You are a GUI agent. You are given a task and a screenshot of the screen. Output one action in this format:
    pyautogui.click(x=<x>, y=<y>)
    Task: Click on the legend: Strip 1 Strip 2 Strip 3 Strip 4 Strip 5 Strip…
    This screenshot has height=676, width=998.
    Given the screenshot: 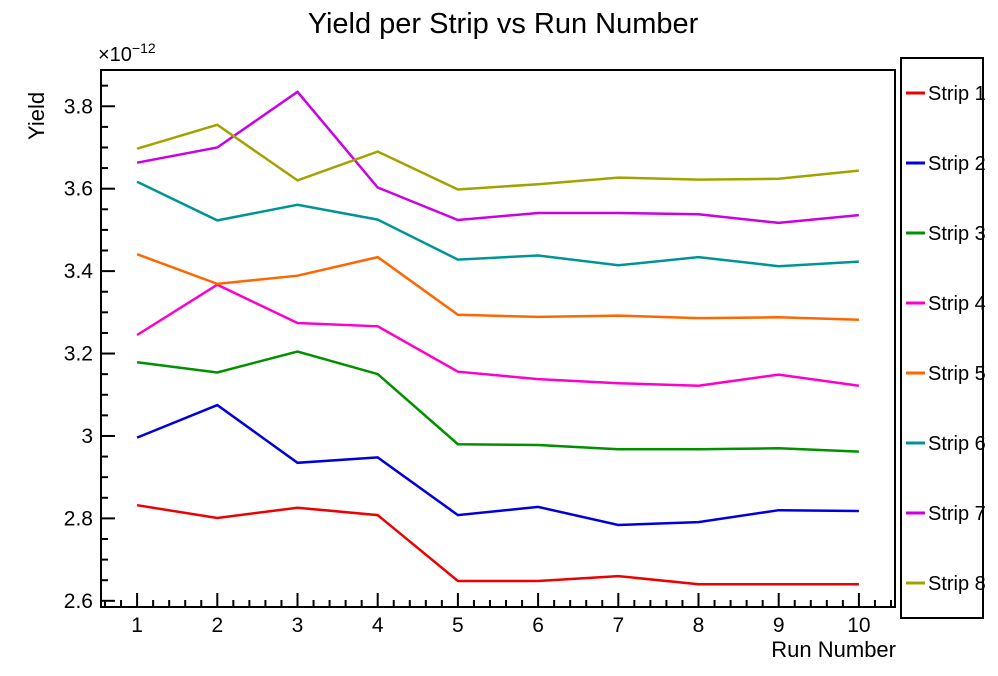 What is the action you would take?
    pyautogui.click(x=943, y=338)
    